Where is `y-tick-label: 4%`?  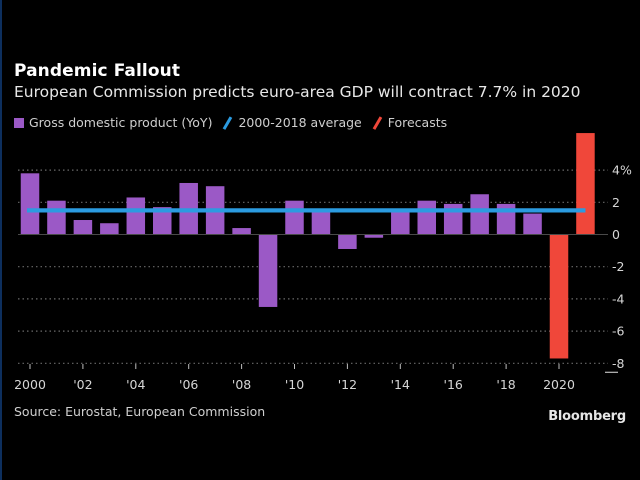 y-tick-label: 4% is located at coordinates (622, 170).